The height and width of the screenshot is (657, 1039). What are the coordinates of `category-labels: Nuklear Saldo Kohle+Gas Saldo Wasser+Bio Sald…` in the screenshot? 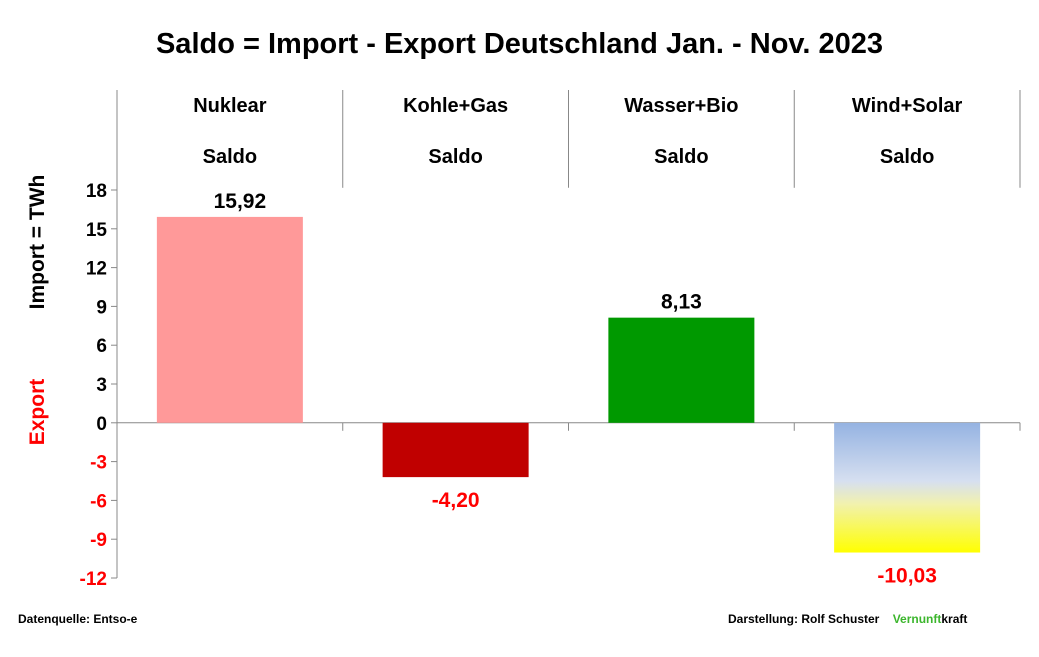 It's located at (577, 131).